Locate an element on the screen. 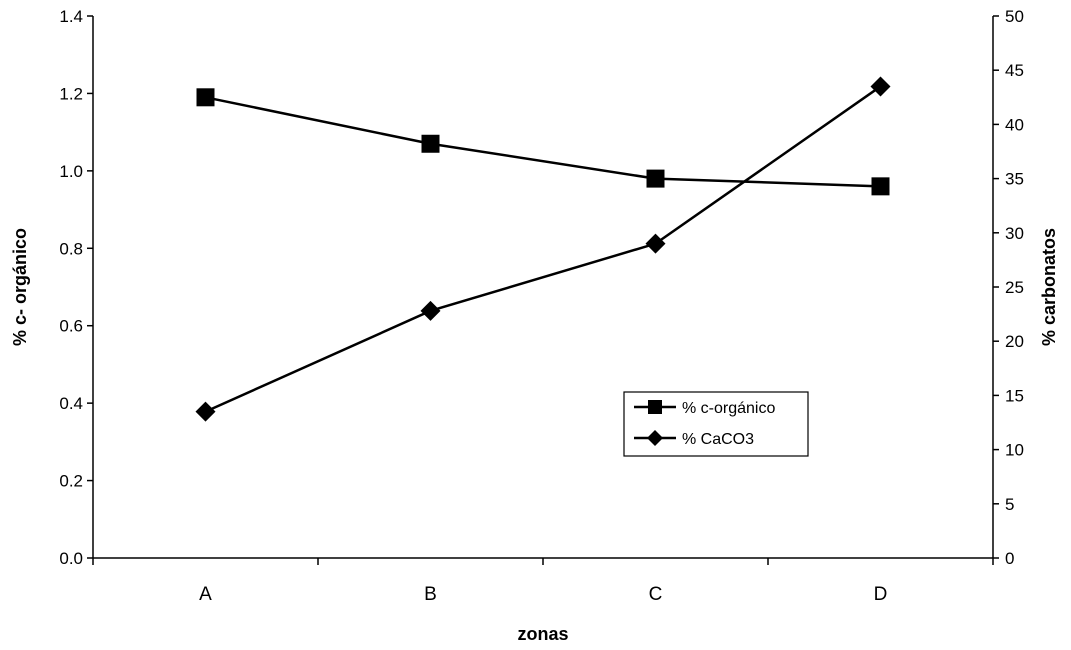 The width and height of the screenshot is (1071, 650). left-tick-label: 1.0 is located at coordinates (71, 171).